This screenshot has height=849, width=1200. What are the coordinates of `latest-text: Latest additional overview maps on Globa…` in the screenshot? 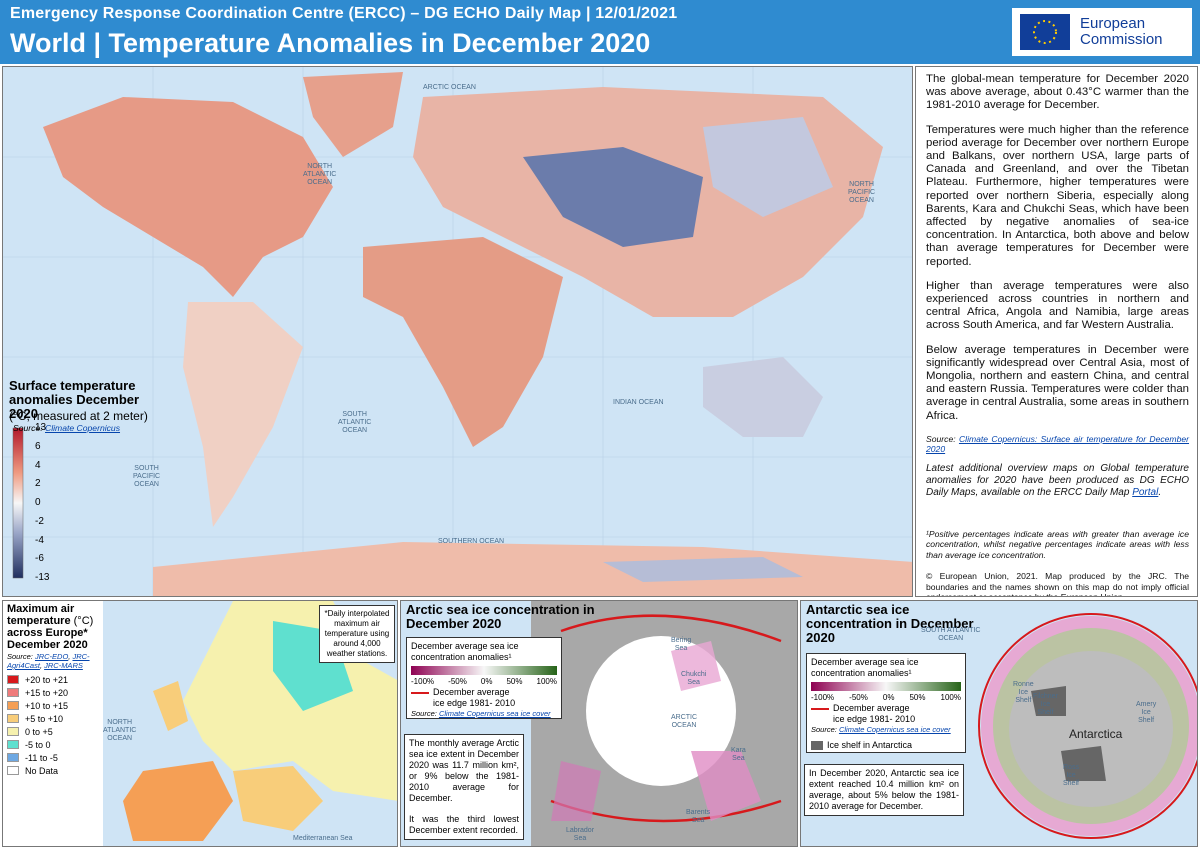 It's located at (1057, 480).